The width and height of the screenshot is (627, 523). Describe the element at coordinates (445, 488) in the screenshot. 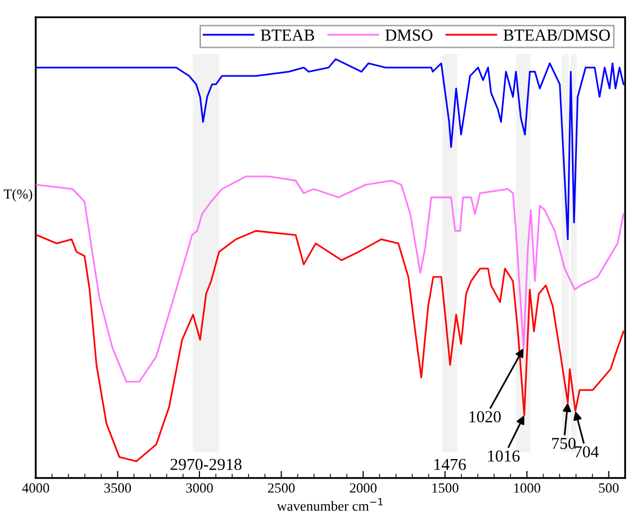

I see `x-tick-label: 1500` at that location.